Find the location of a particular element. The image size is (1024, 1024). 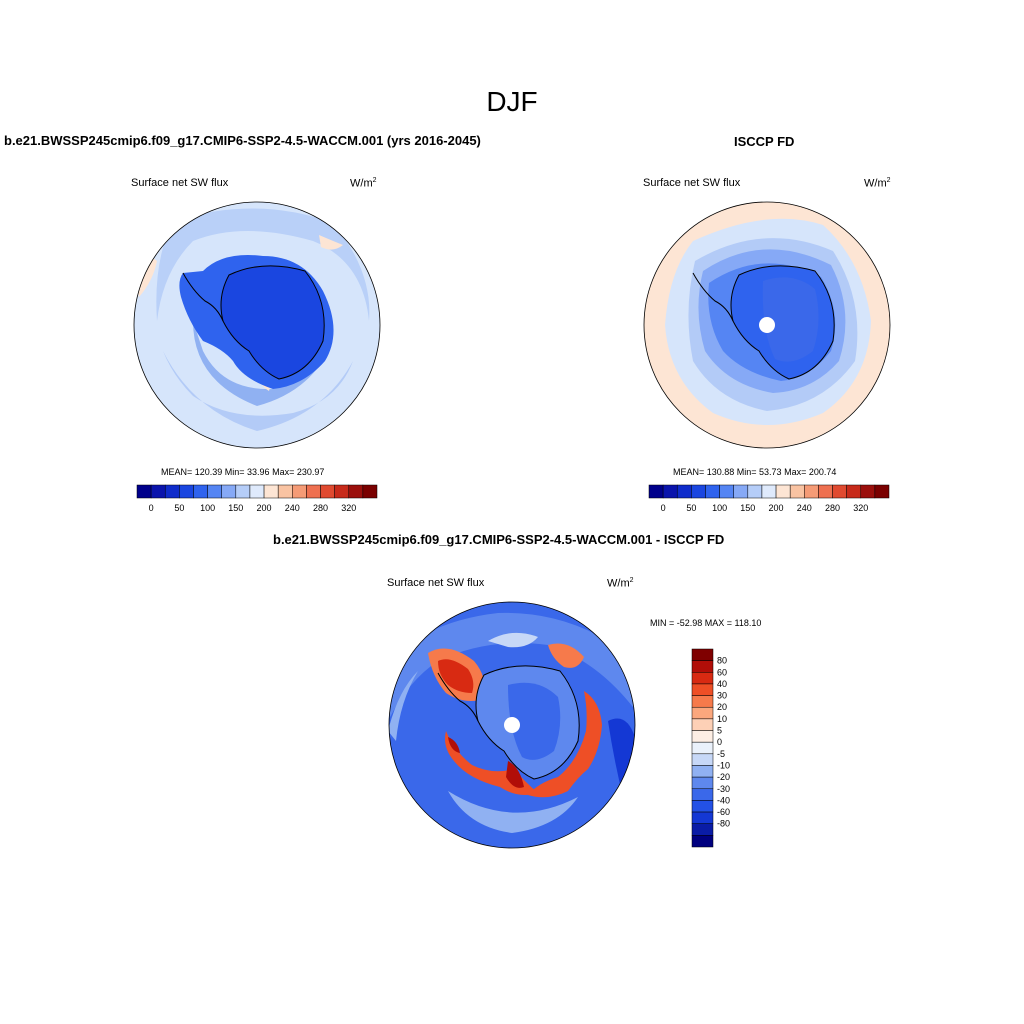

panel-2-colorbar-tick-label: 100 is located at coordinates (719, 508).